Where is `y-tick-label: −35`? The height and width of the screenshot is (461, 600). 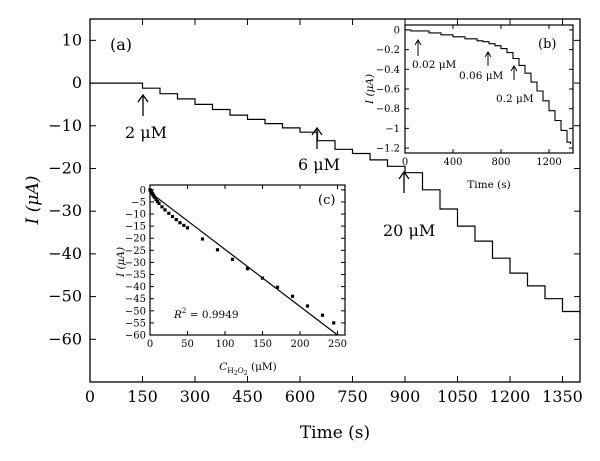 y-tick-label: −35 is located at coordinates (135, 275).